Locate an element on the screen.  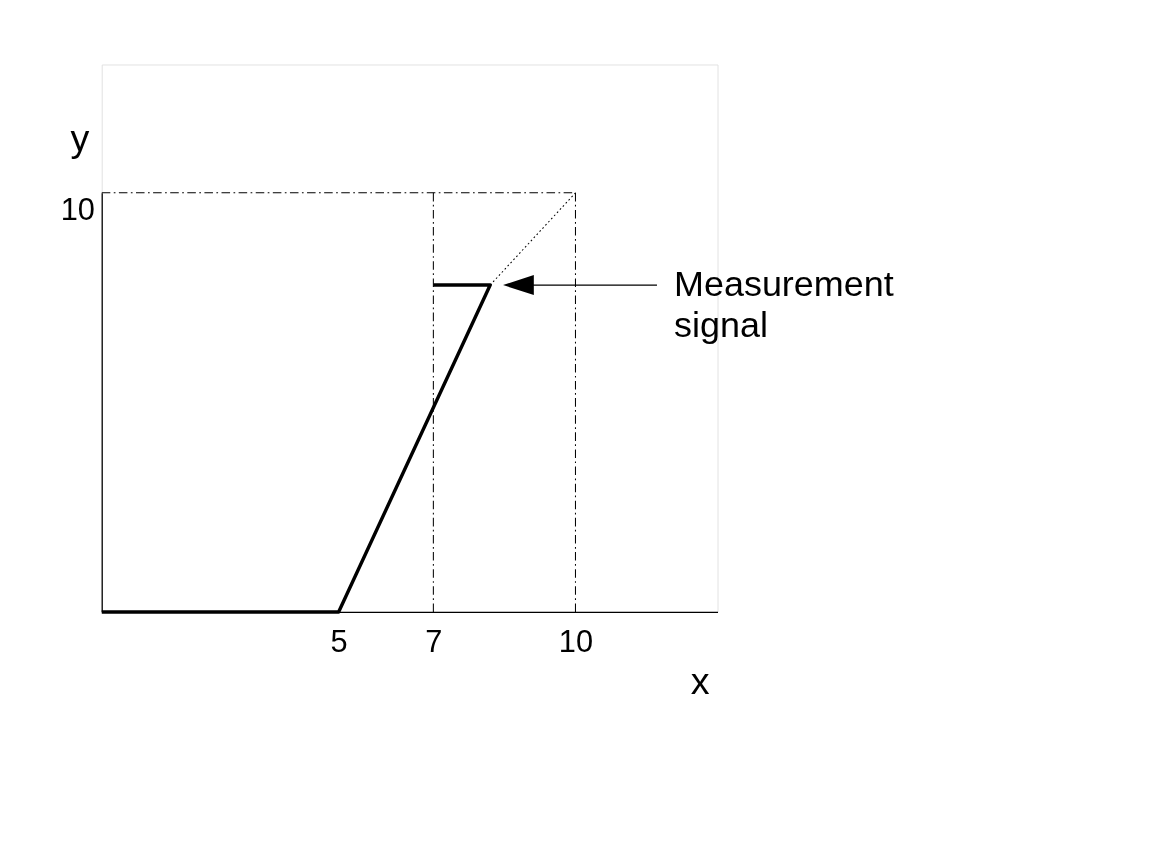
x-tick-label: 10 is located at coordinates (576, 641).